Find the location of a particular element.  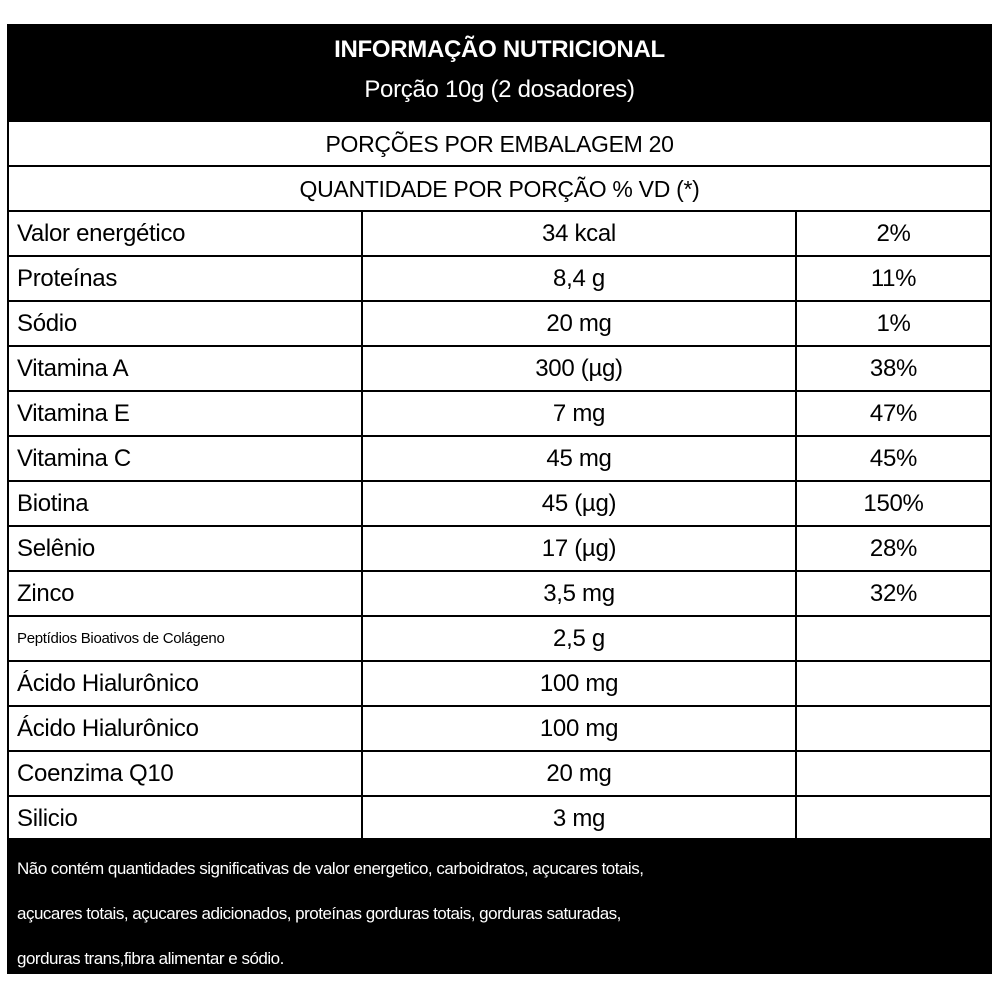

table-row: Sódio 20 mg 1% is located at coordinates (499, 322).